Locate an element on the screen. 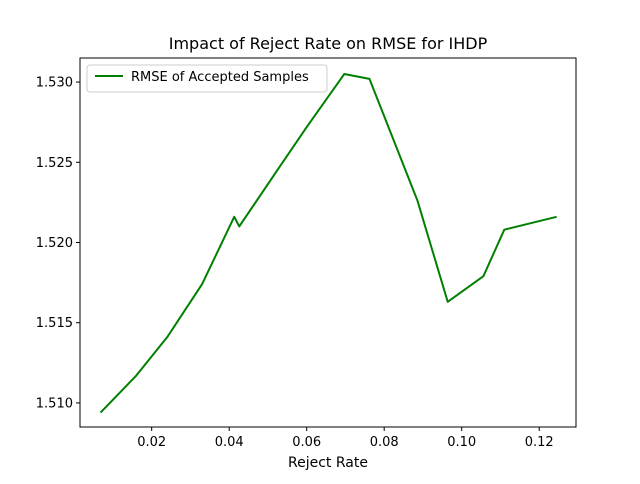  chart-title: Impact of Reject Rate on RMSE for IHDP is located at coordinates (328, 43).